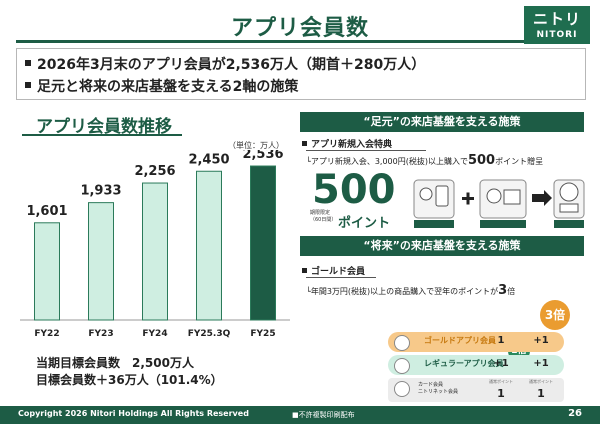 The height and width of the screenshot is (424, 600). I want to click on desc-prefix: └年間3万円(税抜)以上の商品購入で翌年のポイントが, so click(402, 291).